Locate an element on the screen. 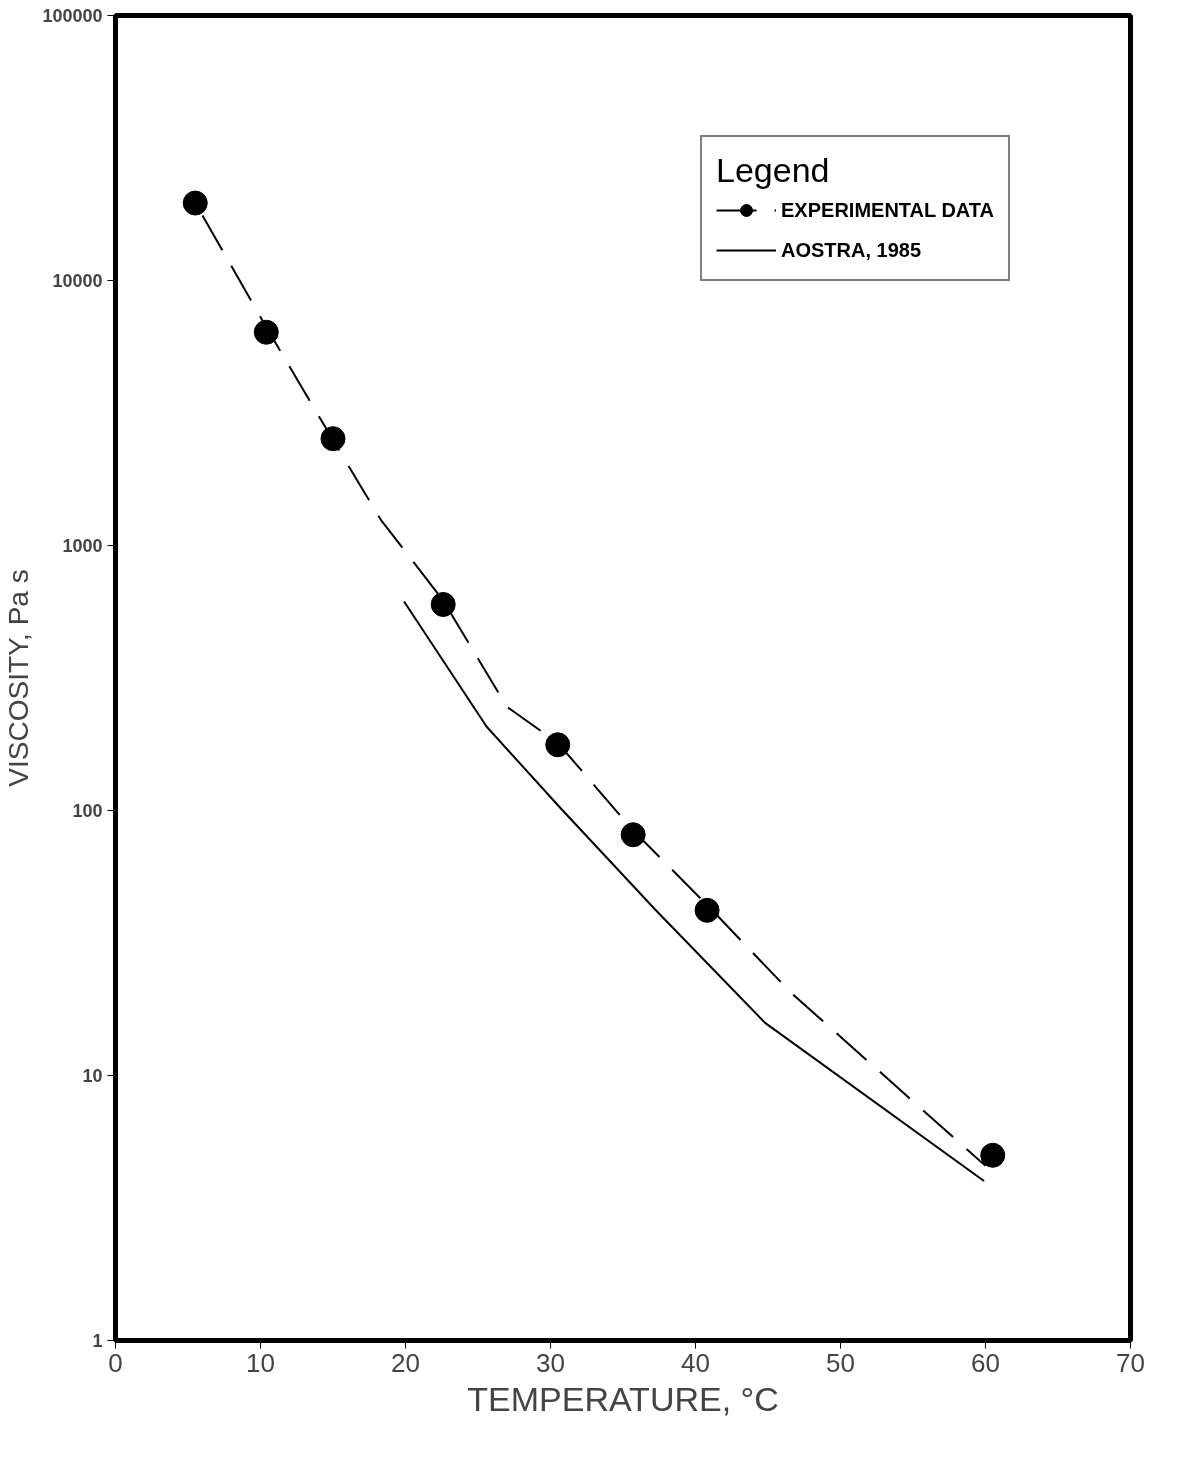 This screenshot has height=1482, width=1185. y-tick-label: 100 is located at coordinates (87, 811).